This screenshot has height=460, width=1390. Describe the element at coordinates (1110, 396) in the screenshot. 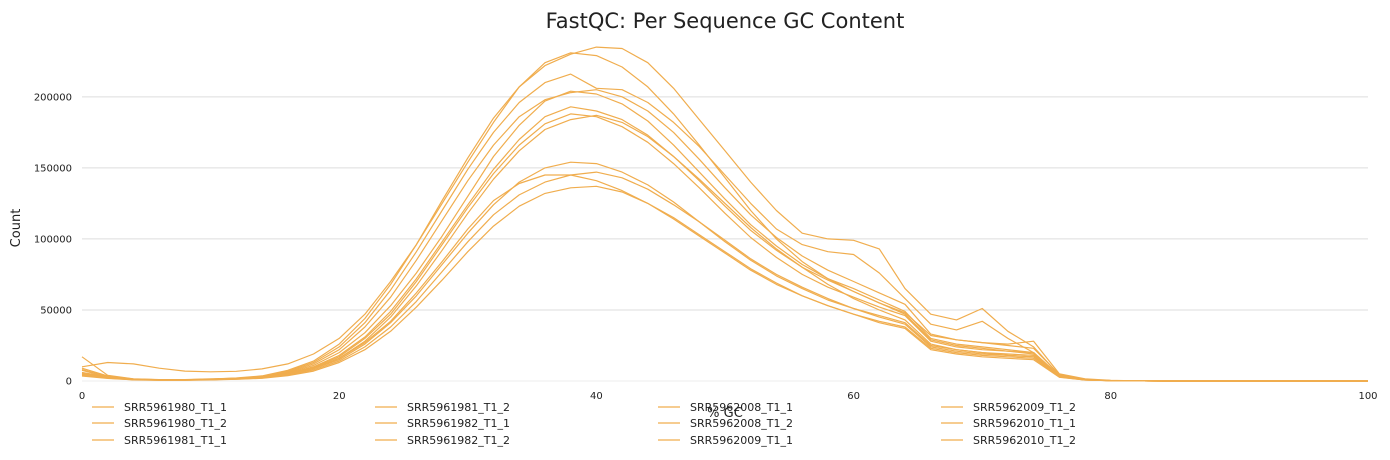

I see `x-tick-label: 80` at that location.